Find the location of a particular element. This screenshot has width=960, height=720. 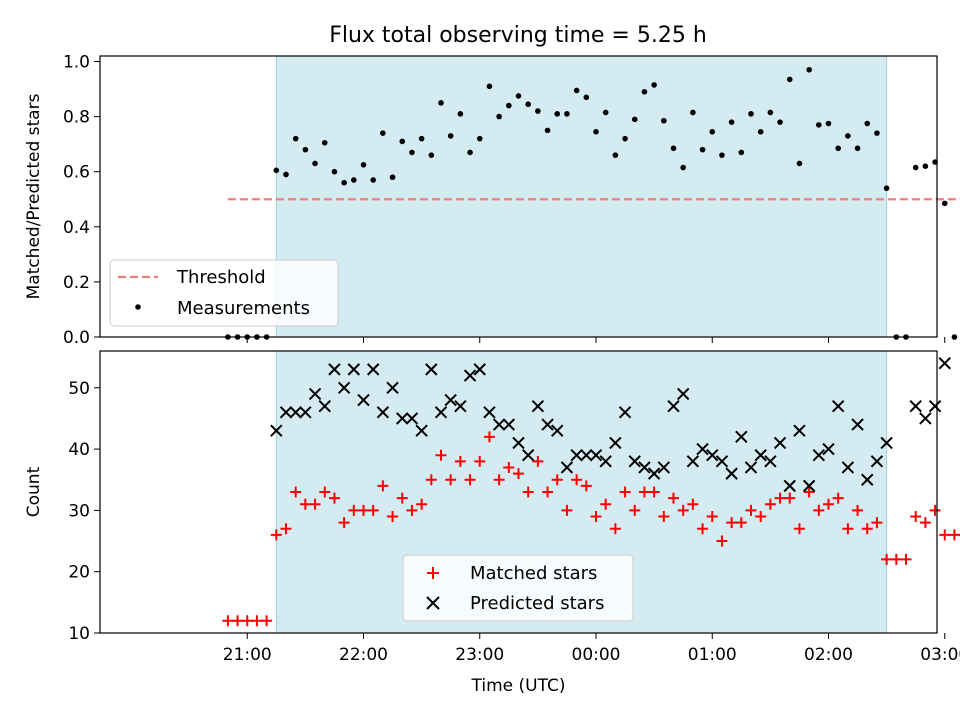

legend-top: Threshold Measurements is located at coordinates (224, 293).